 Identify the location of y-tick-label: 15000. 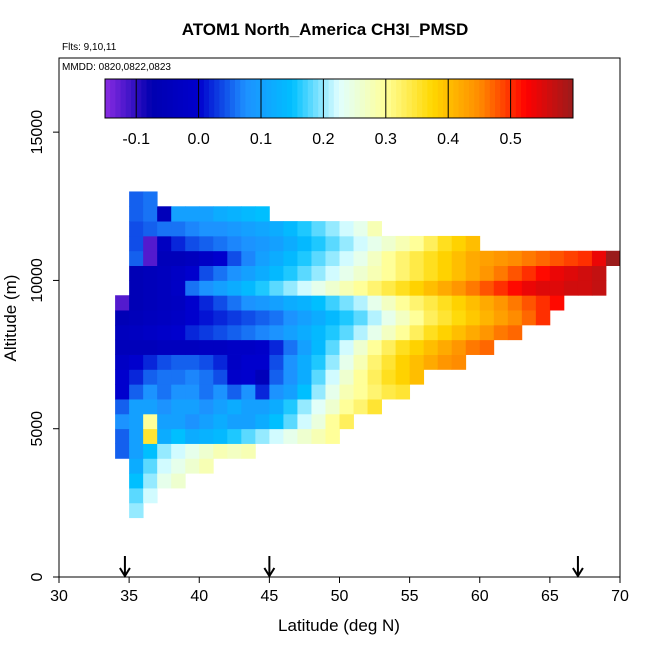
(37, 132).